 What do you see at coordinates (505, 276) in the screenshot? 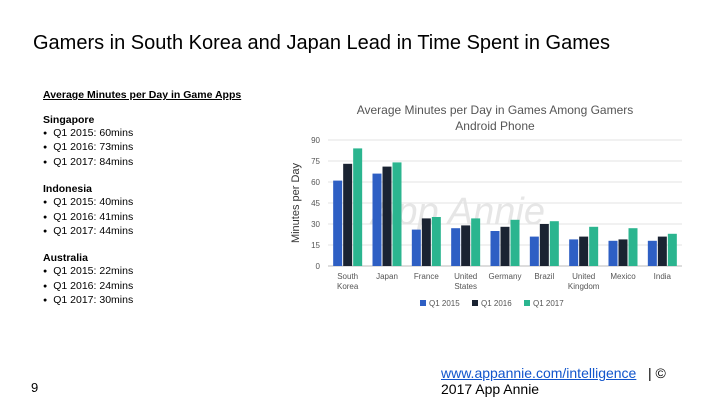
I see `x-tick-label: Germany` at bounding box center [505, 276].